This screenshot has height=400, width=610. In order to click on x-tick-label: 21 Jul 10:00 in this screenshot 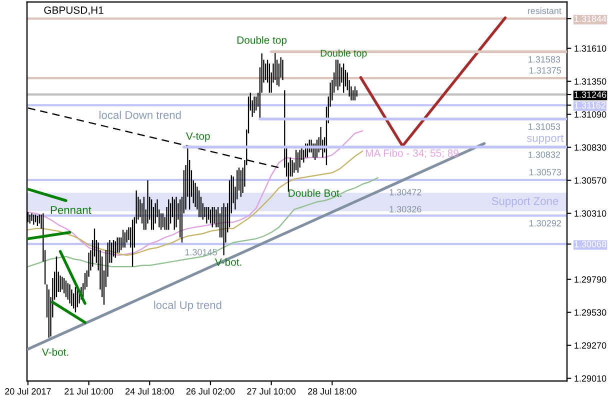, I will do `click(89, 391)`.